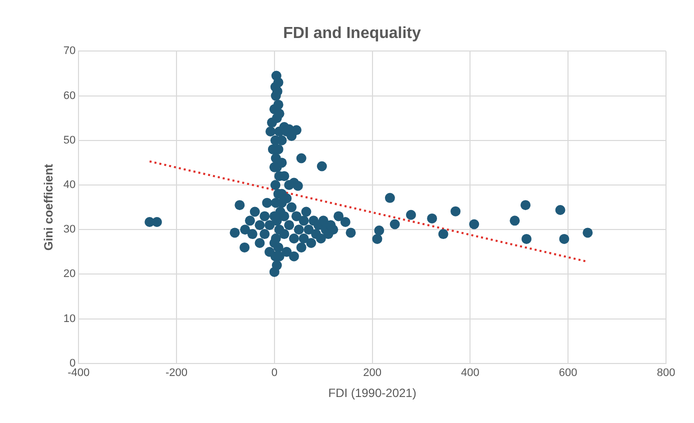 The width and height of the screenshot is (694, 423). What do you see at coordinates (73, 363) in the screenshot?
I see `y-tick-label: 0` at bounding box center [73, 363].